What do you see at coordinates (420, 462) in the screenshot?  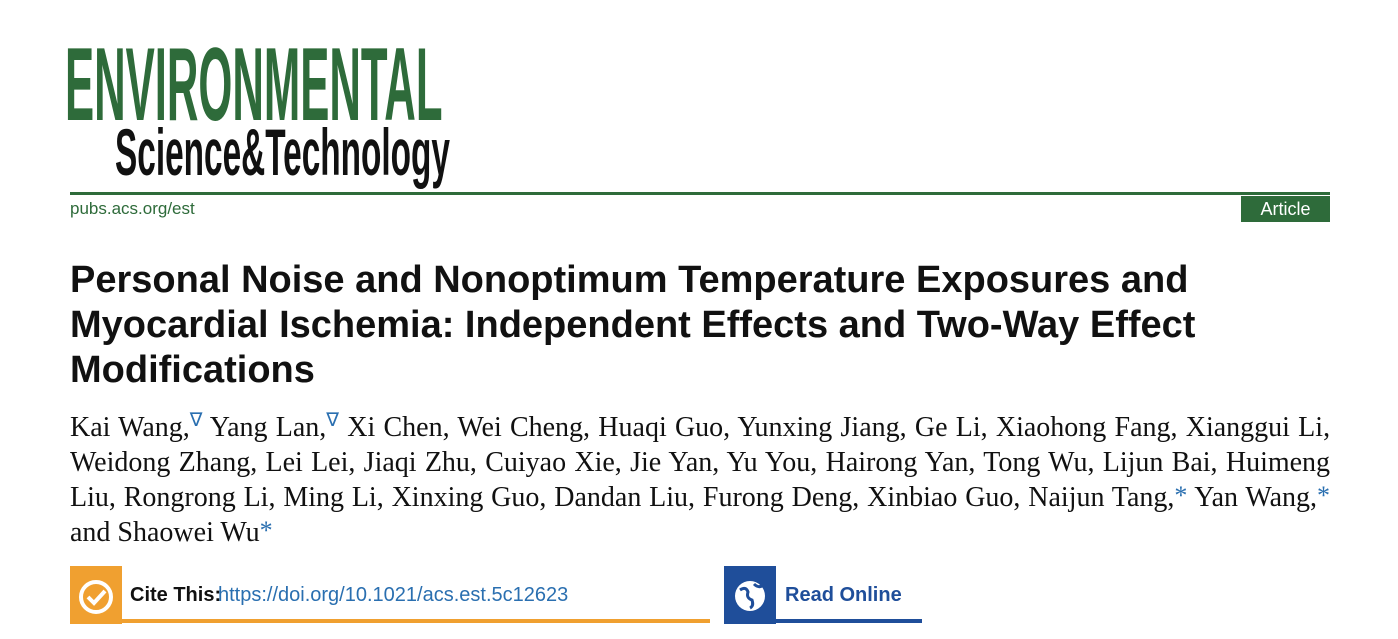 I see `author-name: Jiaqi Zhu,` at bounding box center [420, 462].